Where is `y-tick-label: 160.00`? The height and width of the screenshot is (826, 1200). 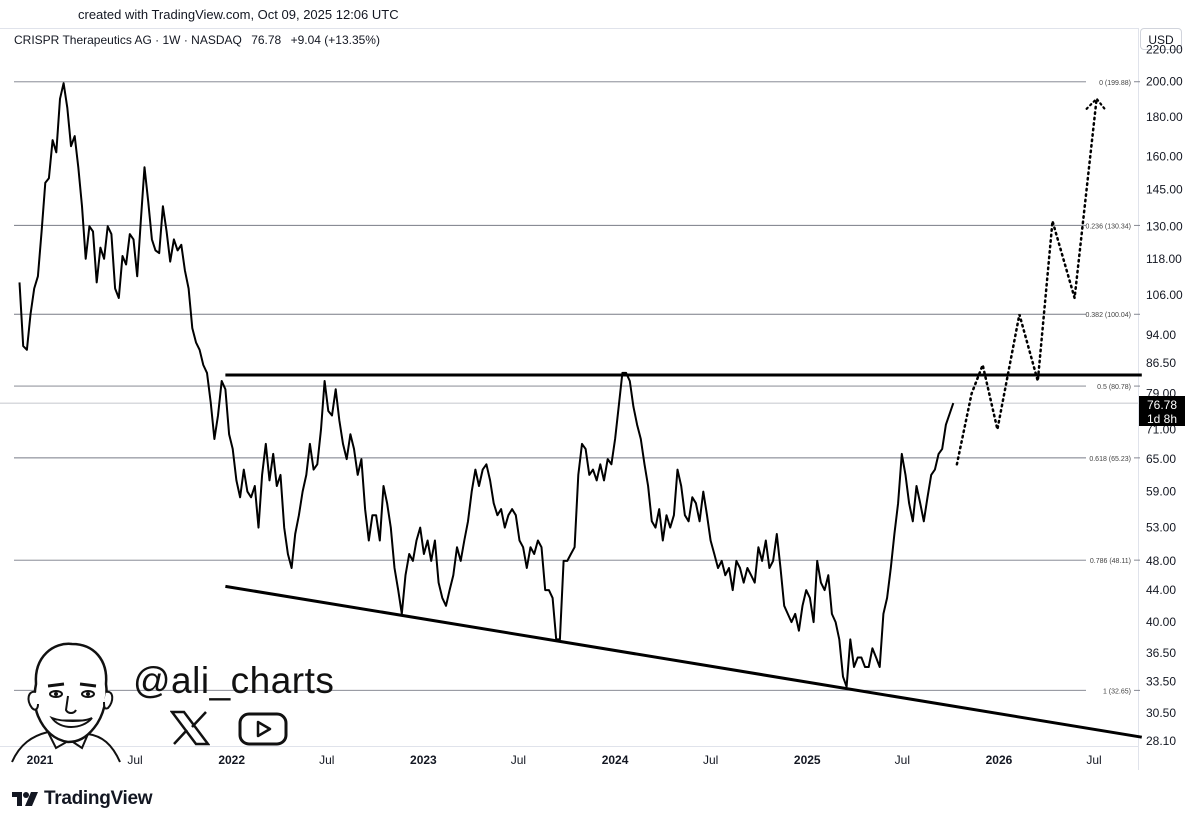
y-tick-label: 160.00 is located at coordinates (1164, 157).